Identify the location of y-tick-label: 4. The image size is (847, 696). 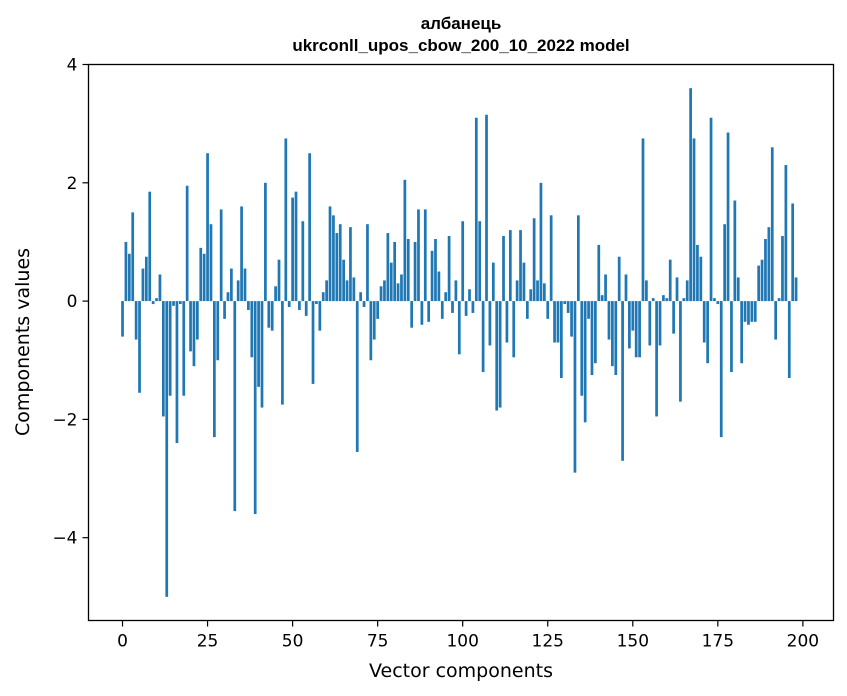
(72, 66).